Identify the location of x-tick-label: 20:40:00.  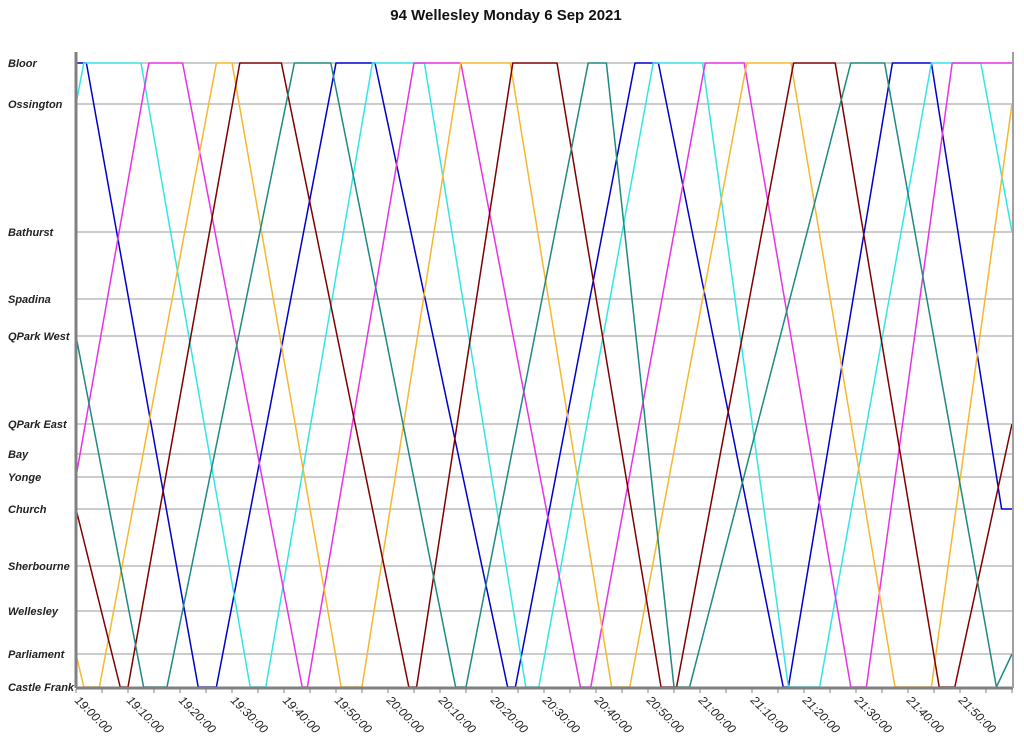
(613, 715).